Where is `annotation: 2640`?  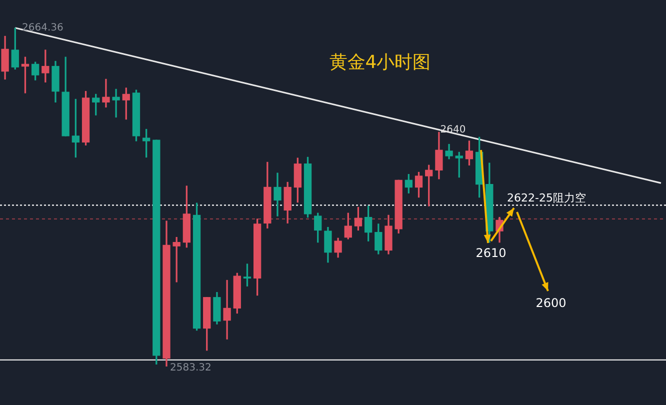 annotation: 2640 is located at coordinates (453, 130).